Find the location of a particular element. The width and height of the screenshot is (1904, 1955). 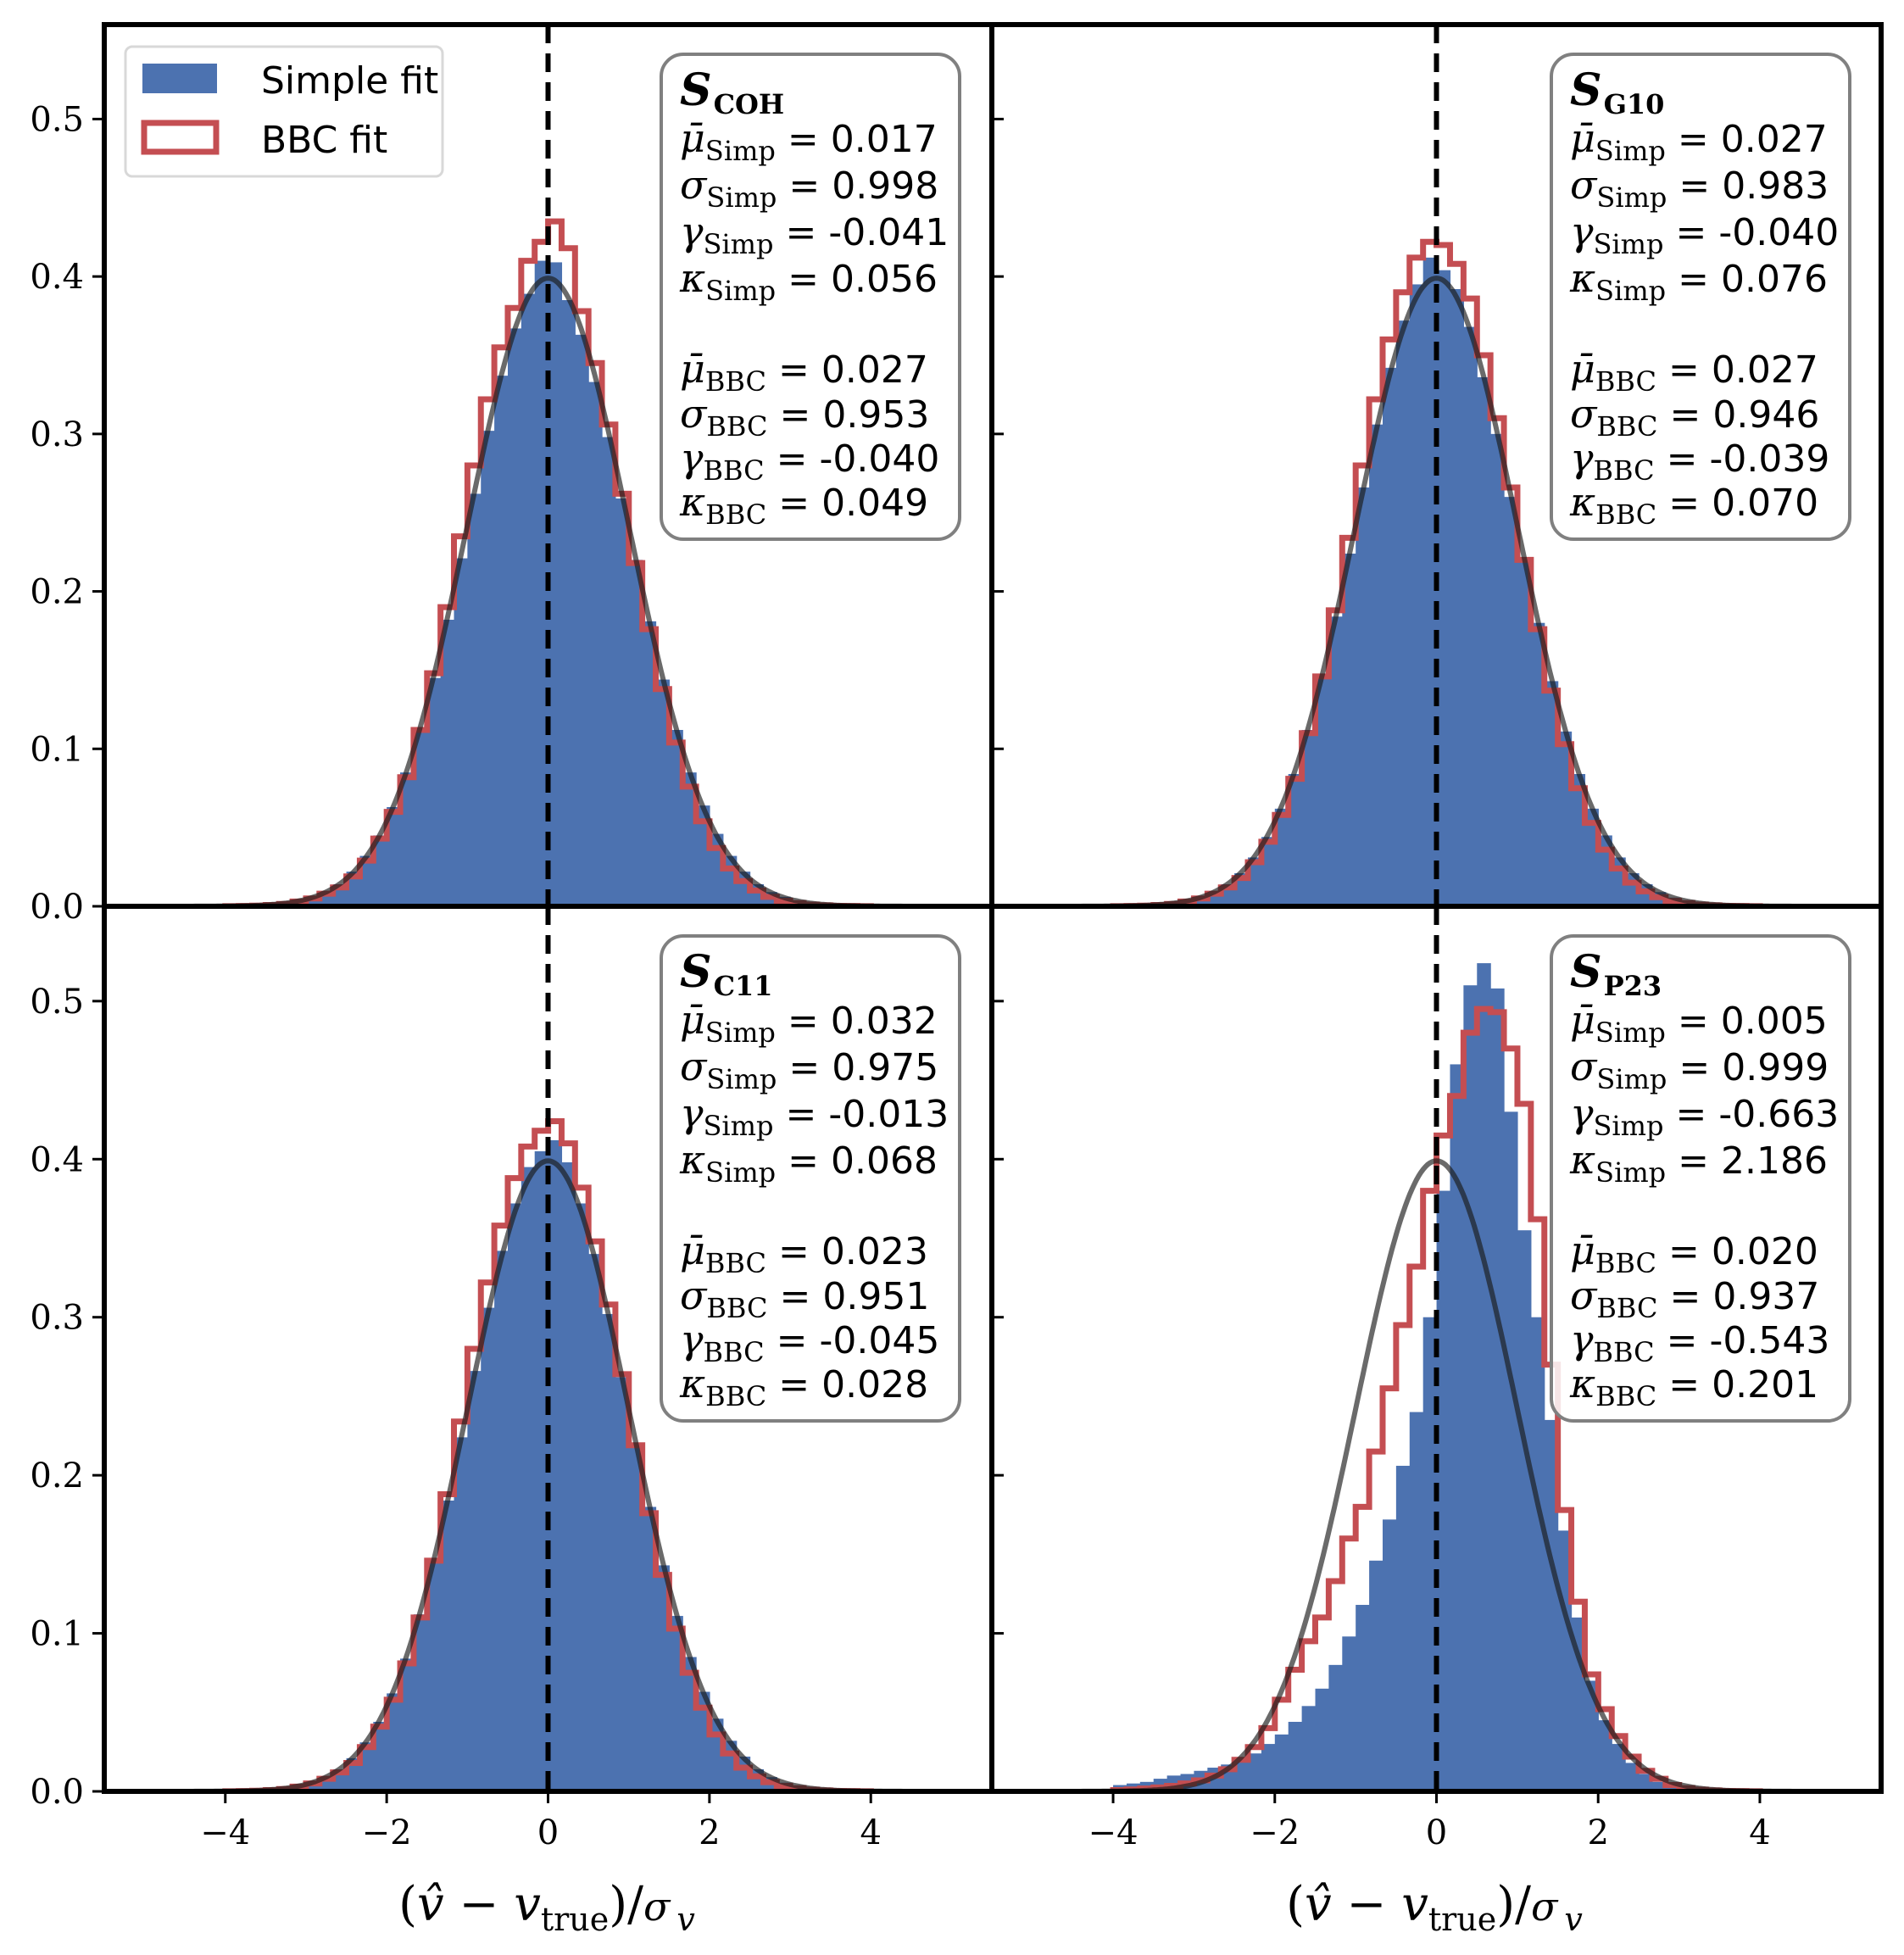

stat-value: -0.039 is located at coordinates (1769, 459).